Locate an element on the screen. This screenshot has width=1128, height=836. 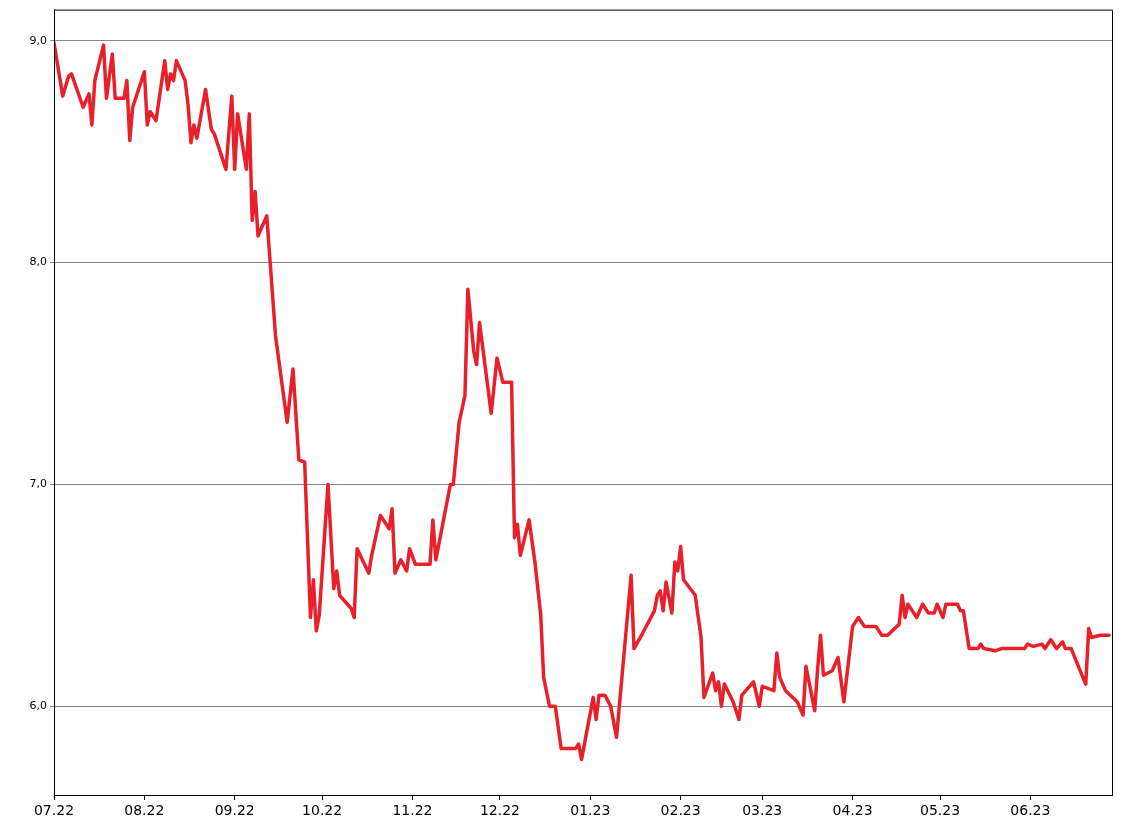
y-tick-label: 7,0 is located at coordinates (38, 484).